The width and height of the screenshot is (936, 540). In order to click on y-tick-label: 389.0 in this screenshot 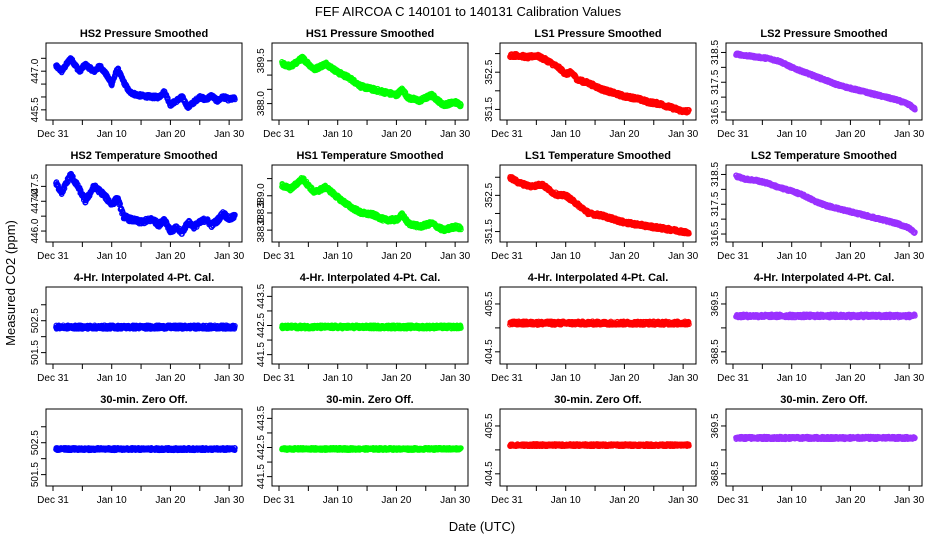, I will do `click(261, 195)`.